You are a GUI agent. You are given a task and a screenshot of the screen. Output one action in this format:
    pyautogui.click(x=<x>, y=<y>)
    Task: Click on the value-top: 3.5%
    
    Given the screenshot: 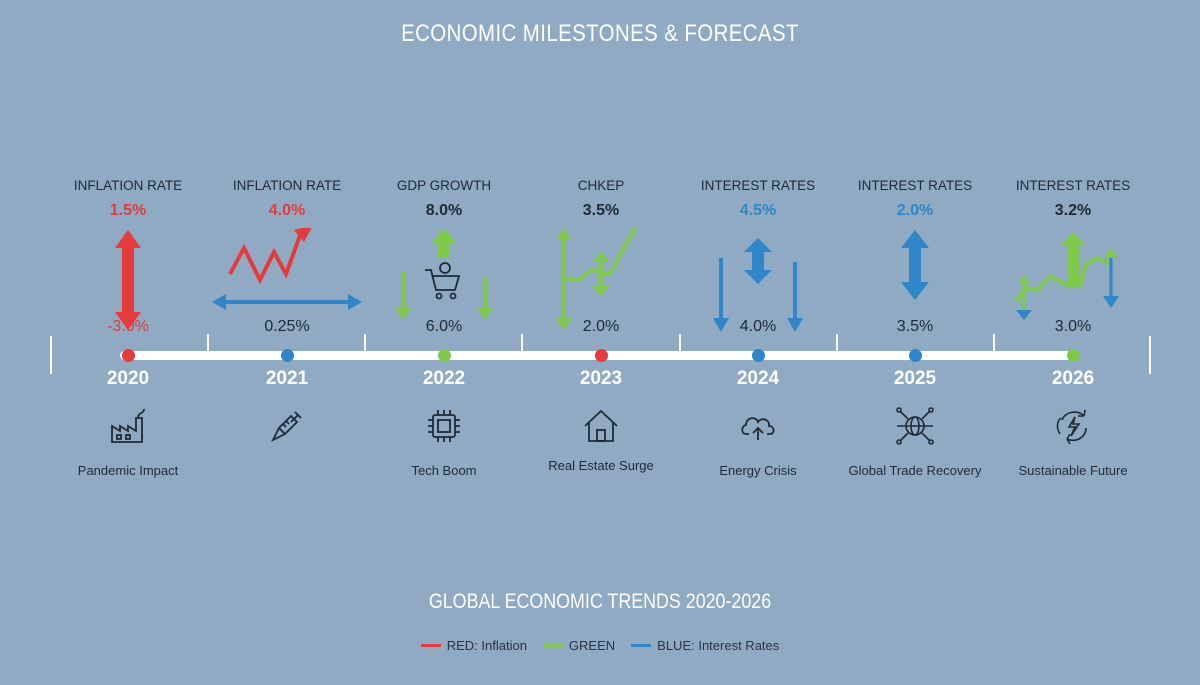 What is the action you would take?
    pyautogui.click(x=601, y=210)
    